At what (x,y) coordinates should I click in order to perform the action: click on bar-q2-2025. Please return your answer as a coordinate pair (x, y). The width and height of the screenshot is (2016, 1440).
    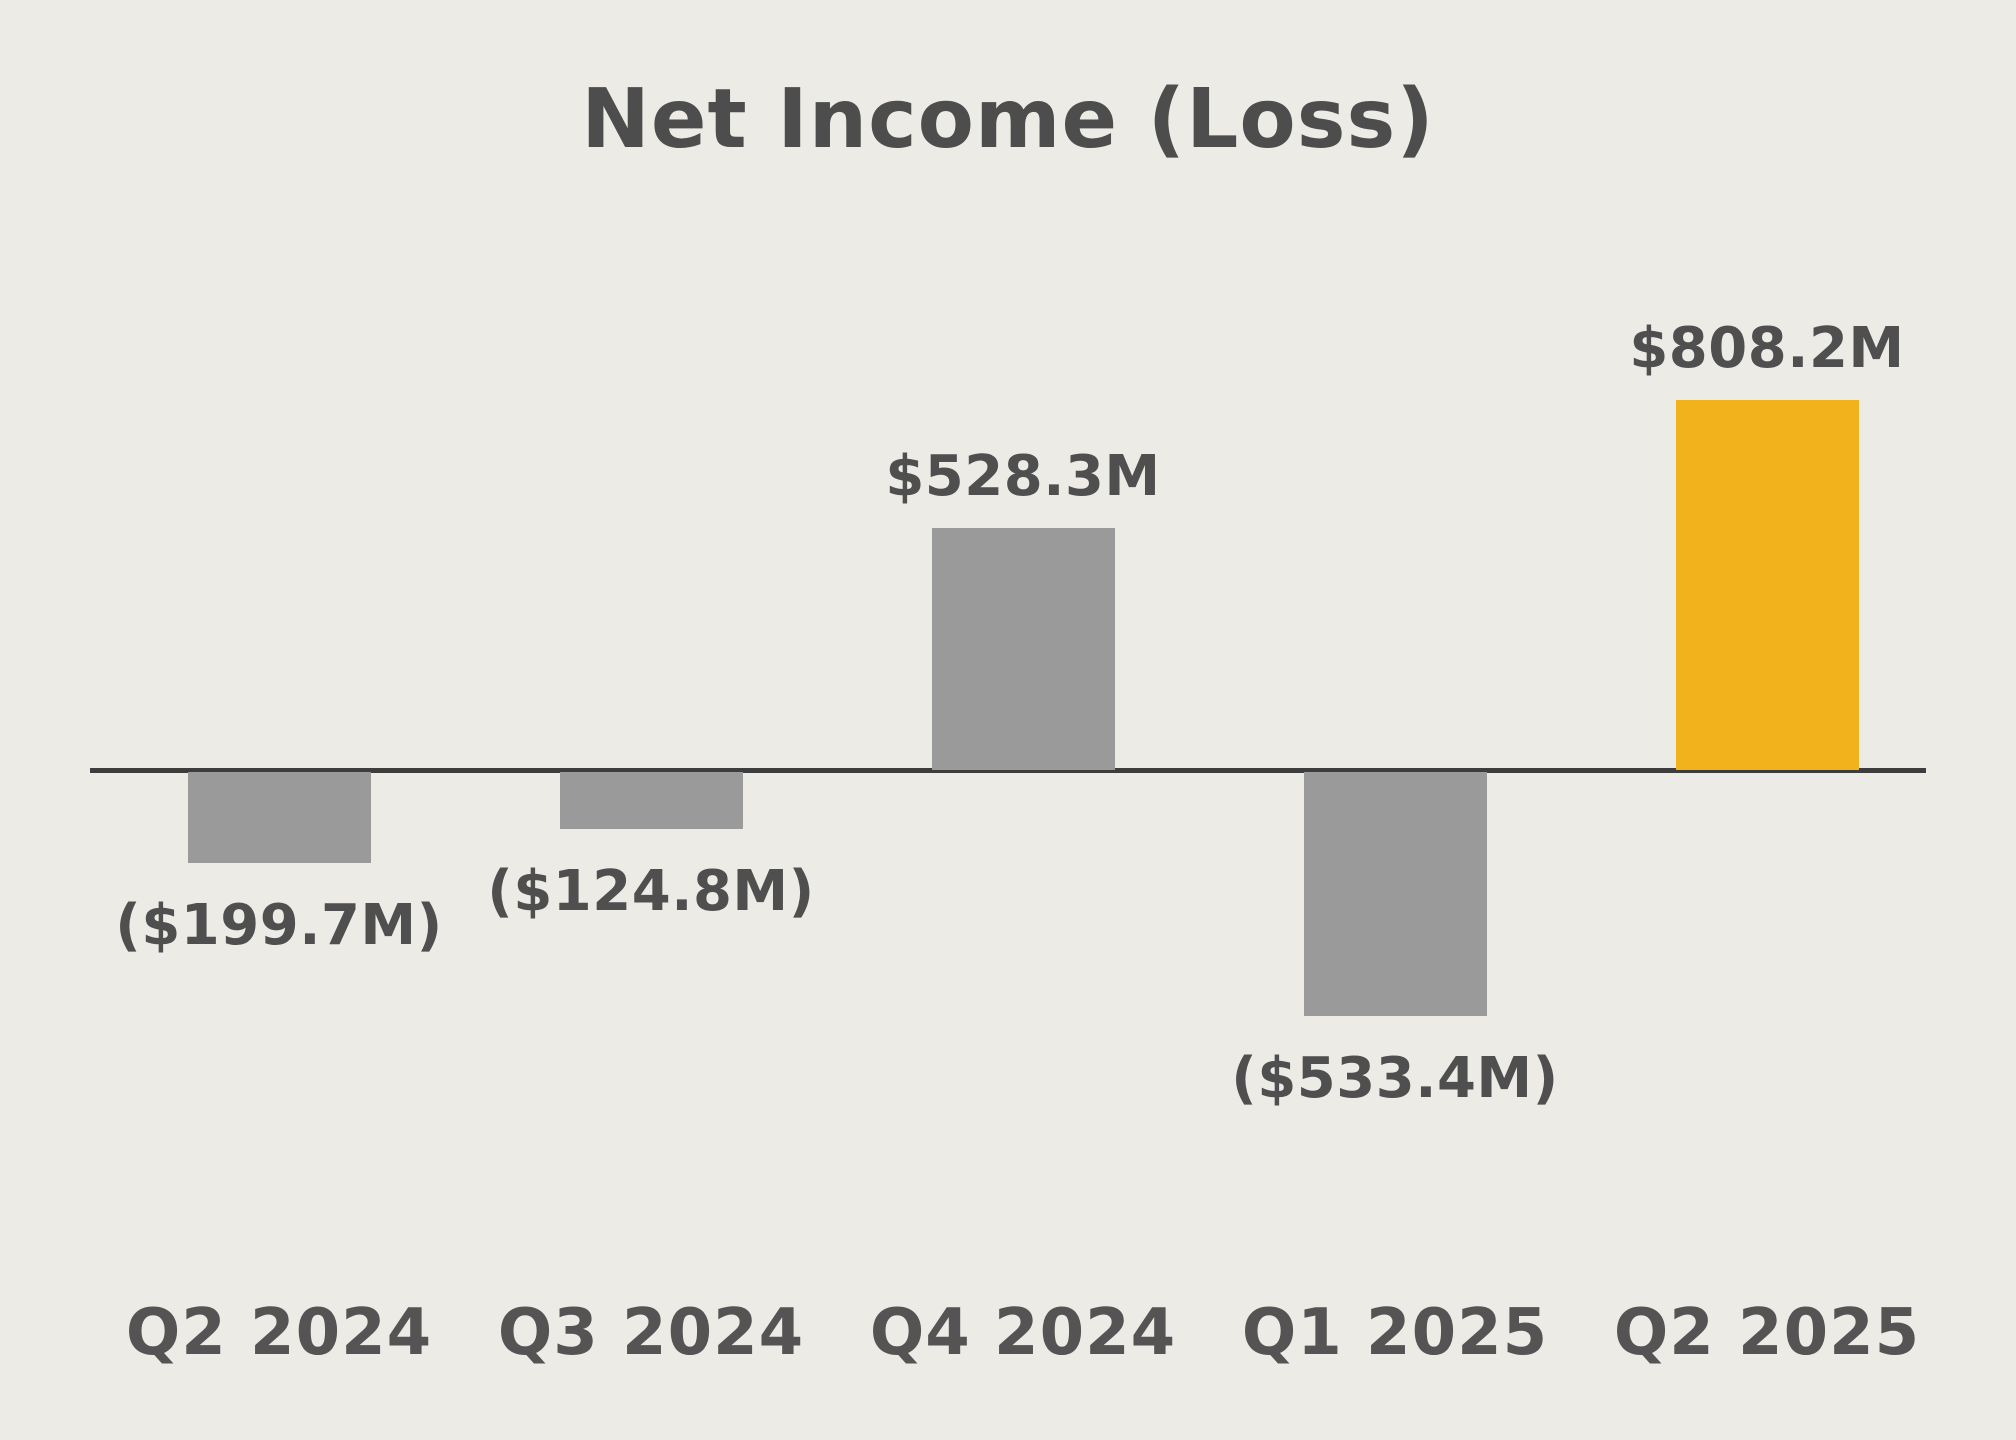
    Looking at the image, I should click on (1767, 584).